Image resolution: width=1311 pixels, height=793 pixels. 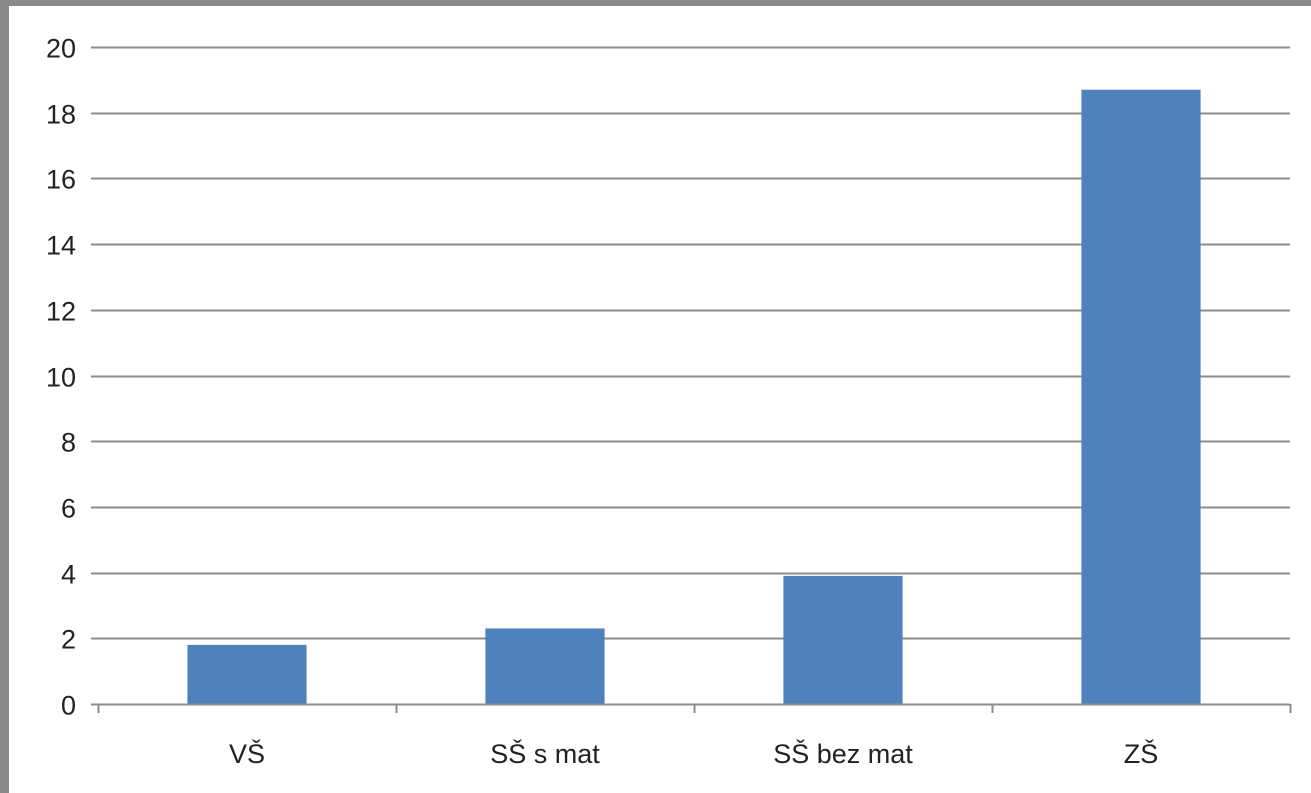 I want to click on y-tick-label: 6, so click(x=68, y=509).